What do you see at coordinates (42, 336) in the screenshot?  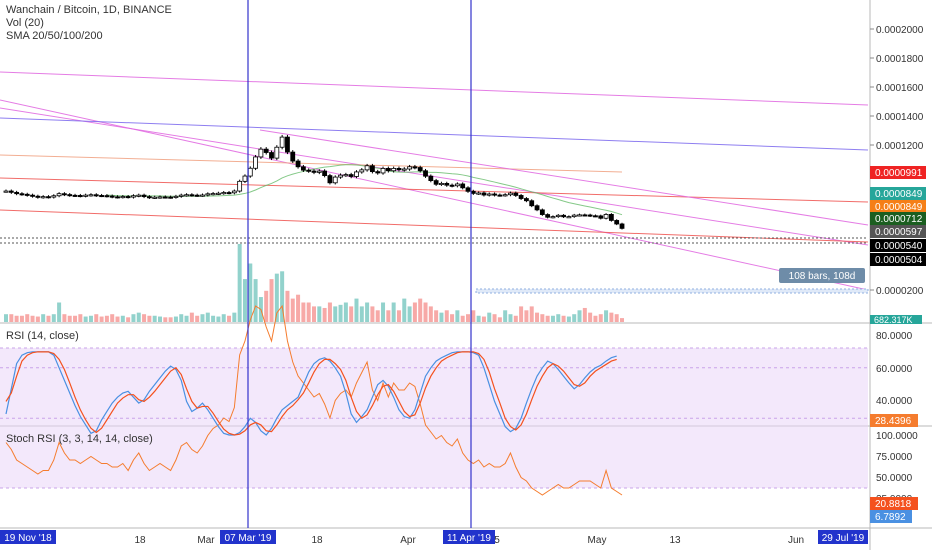 I see `rsi-label: RSI (14, close)` at bounding box center [42, 336].